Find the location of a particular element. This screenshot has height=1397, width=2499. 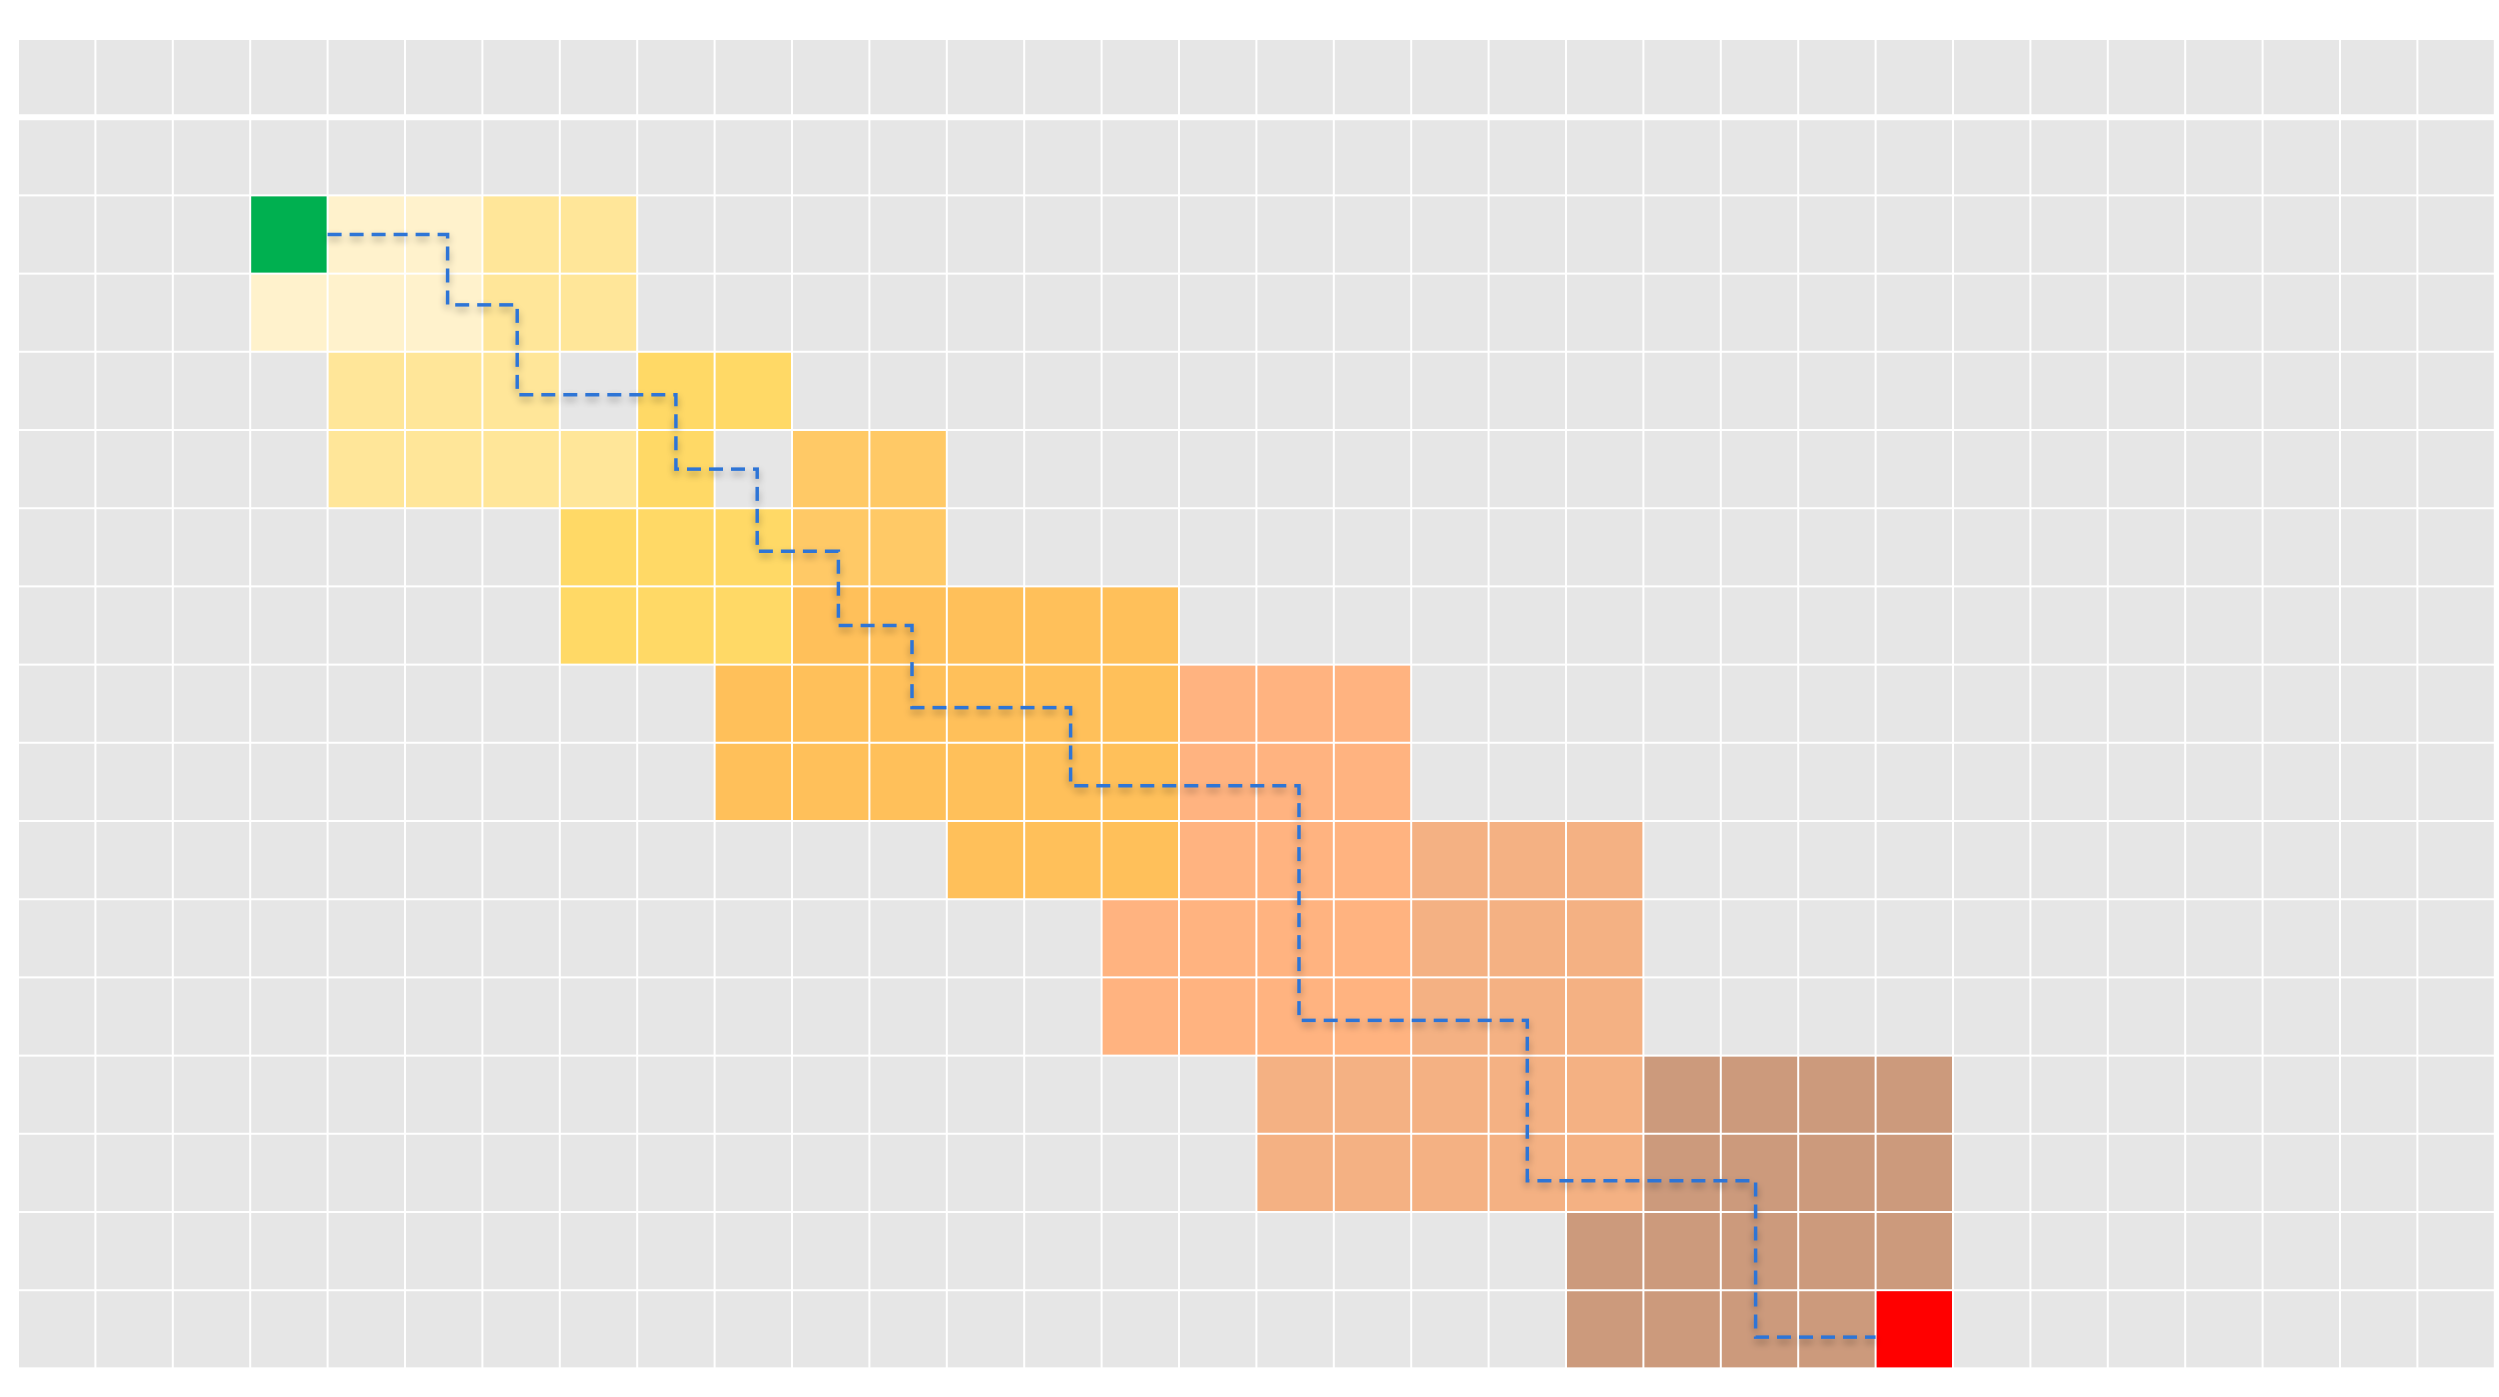

goal-cell is located at coordinates (1914, 1329).